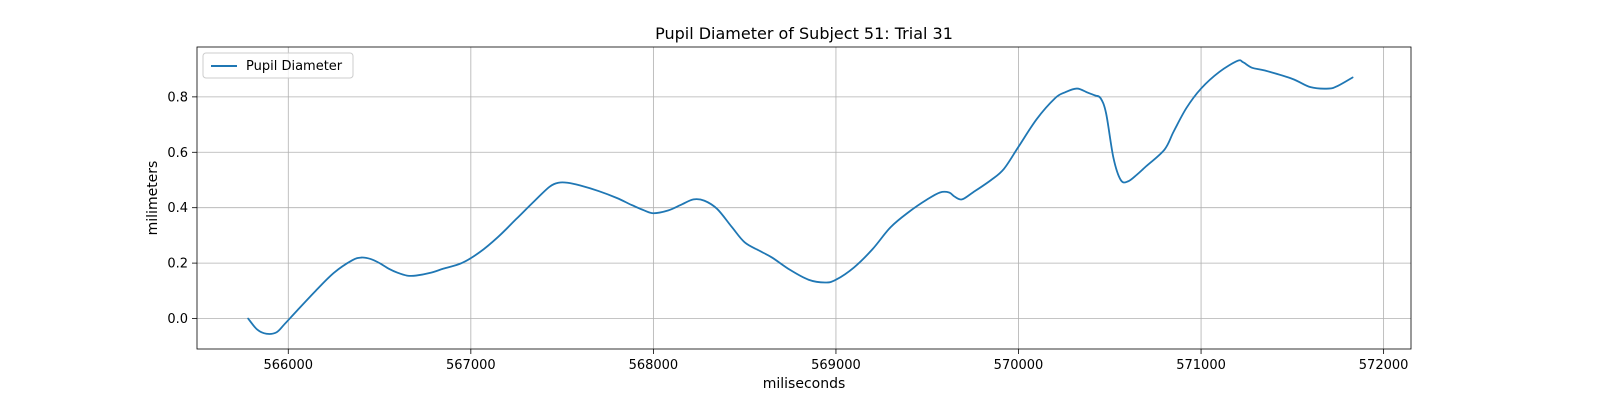 This screenshot has height=400, width=1600. What do you see at coordinates (177, 264) in the screenshot?
I see `y-tick-label: 0.2` at bounding box center [177, 264].